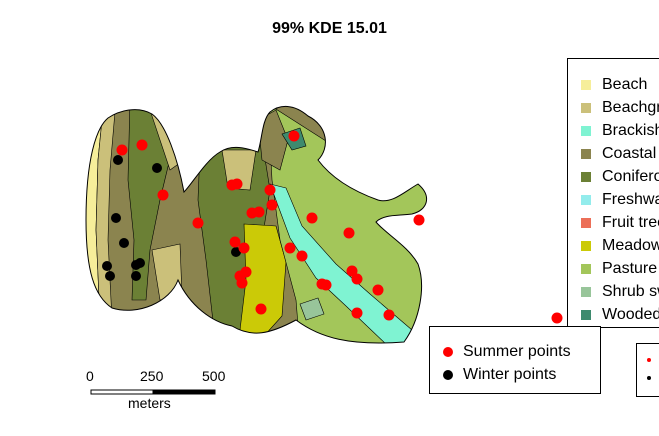 Image resolution: width=659 pixels, height=436 pixels. I want to click on scale-tick-250: 250, so click(152, 376).